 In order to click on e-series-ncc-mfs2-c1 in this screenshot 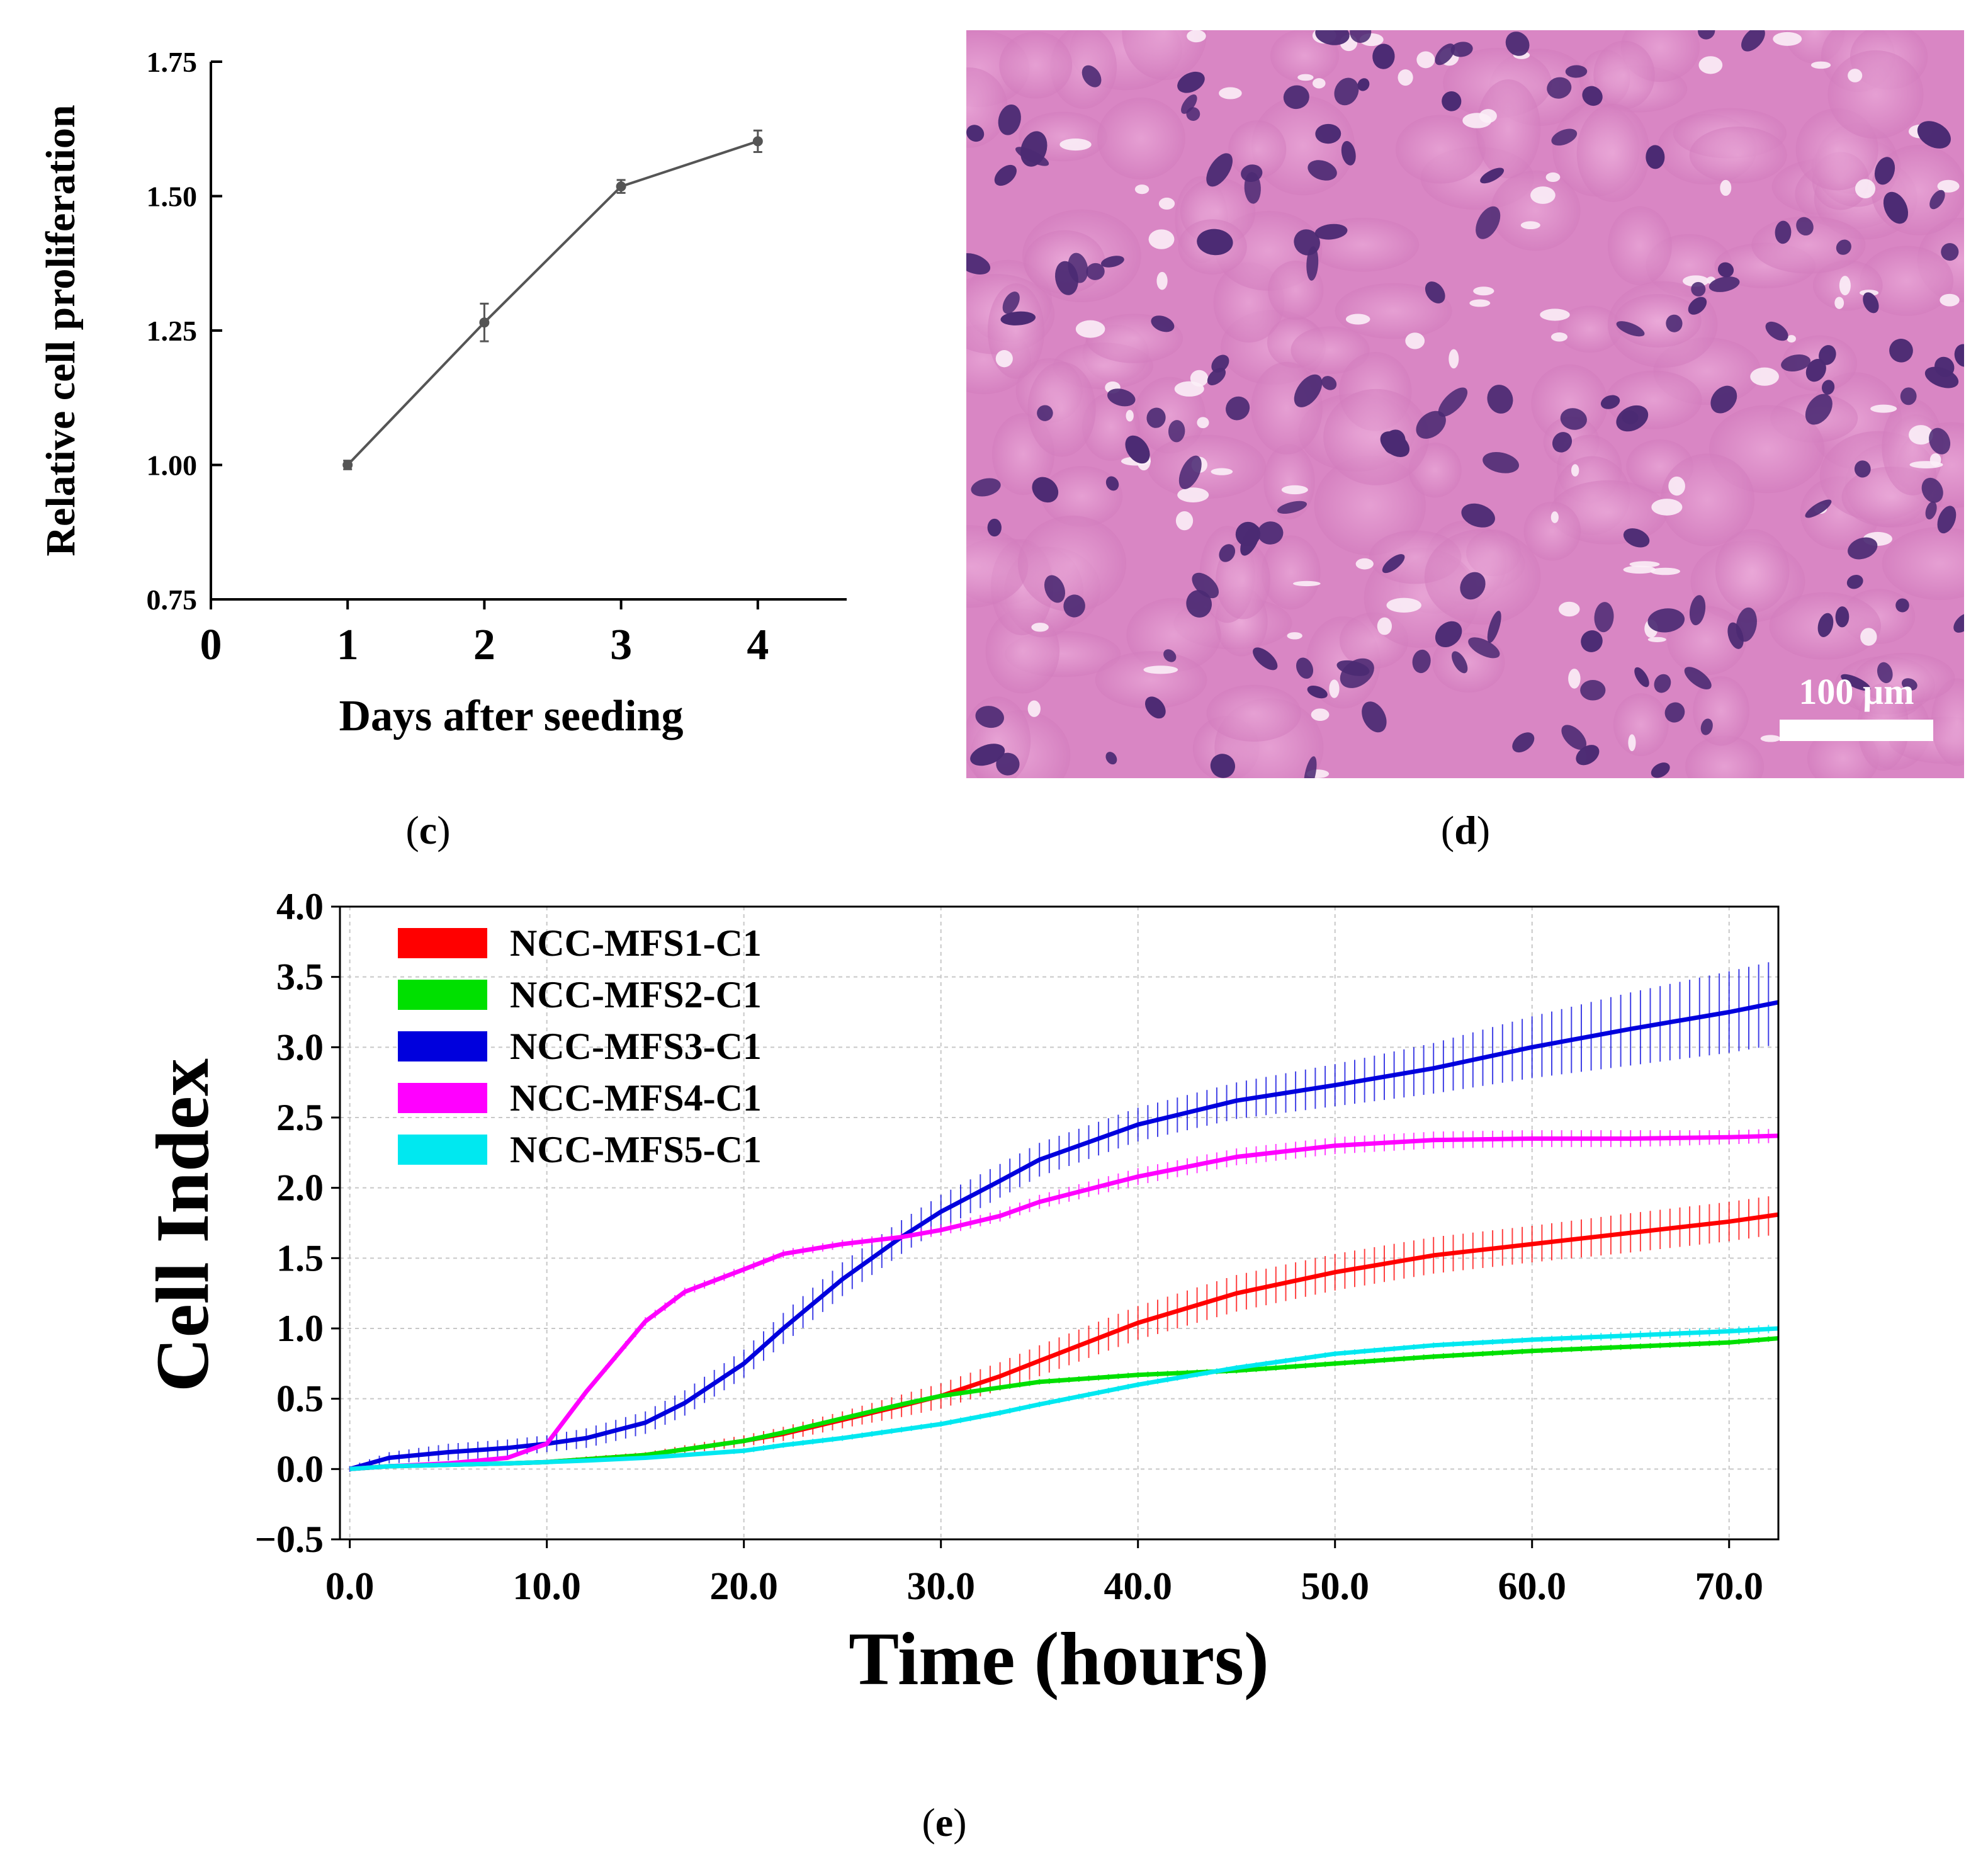, I will do `click(1064, 1403)`.